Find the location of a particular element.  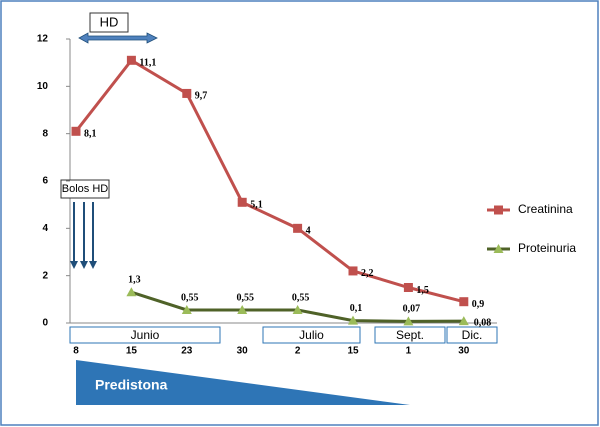

value-label: 9,7 is located at coordinates (201, 96).